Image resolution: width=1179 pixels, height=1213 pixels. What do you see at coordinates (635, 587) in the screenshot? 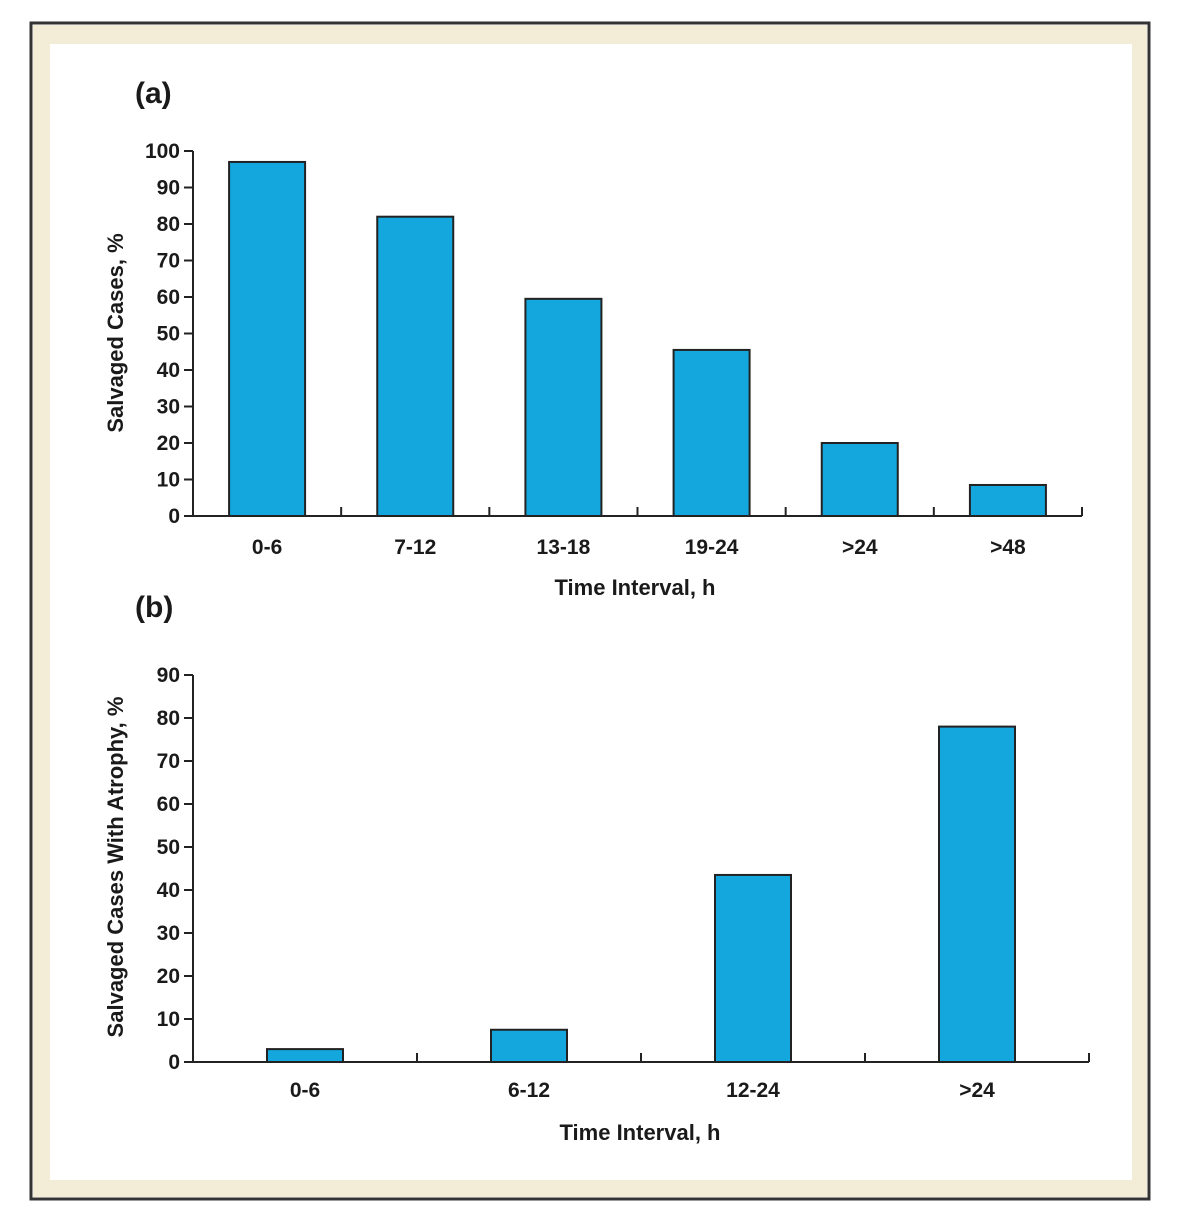
I see `chart-a-x-axis-title: Time Interval, h` at bounding box center [635, 587].